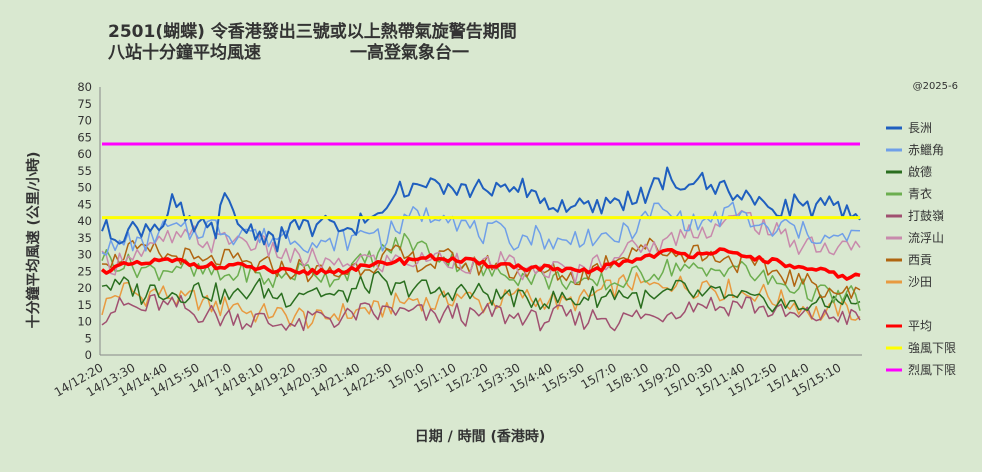 Image resolution: width=982 pixels, height=472 pixels. I want to click on y-tick-label: 40, so click(84, 221).